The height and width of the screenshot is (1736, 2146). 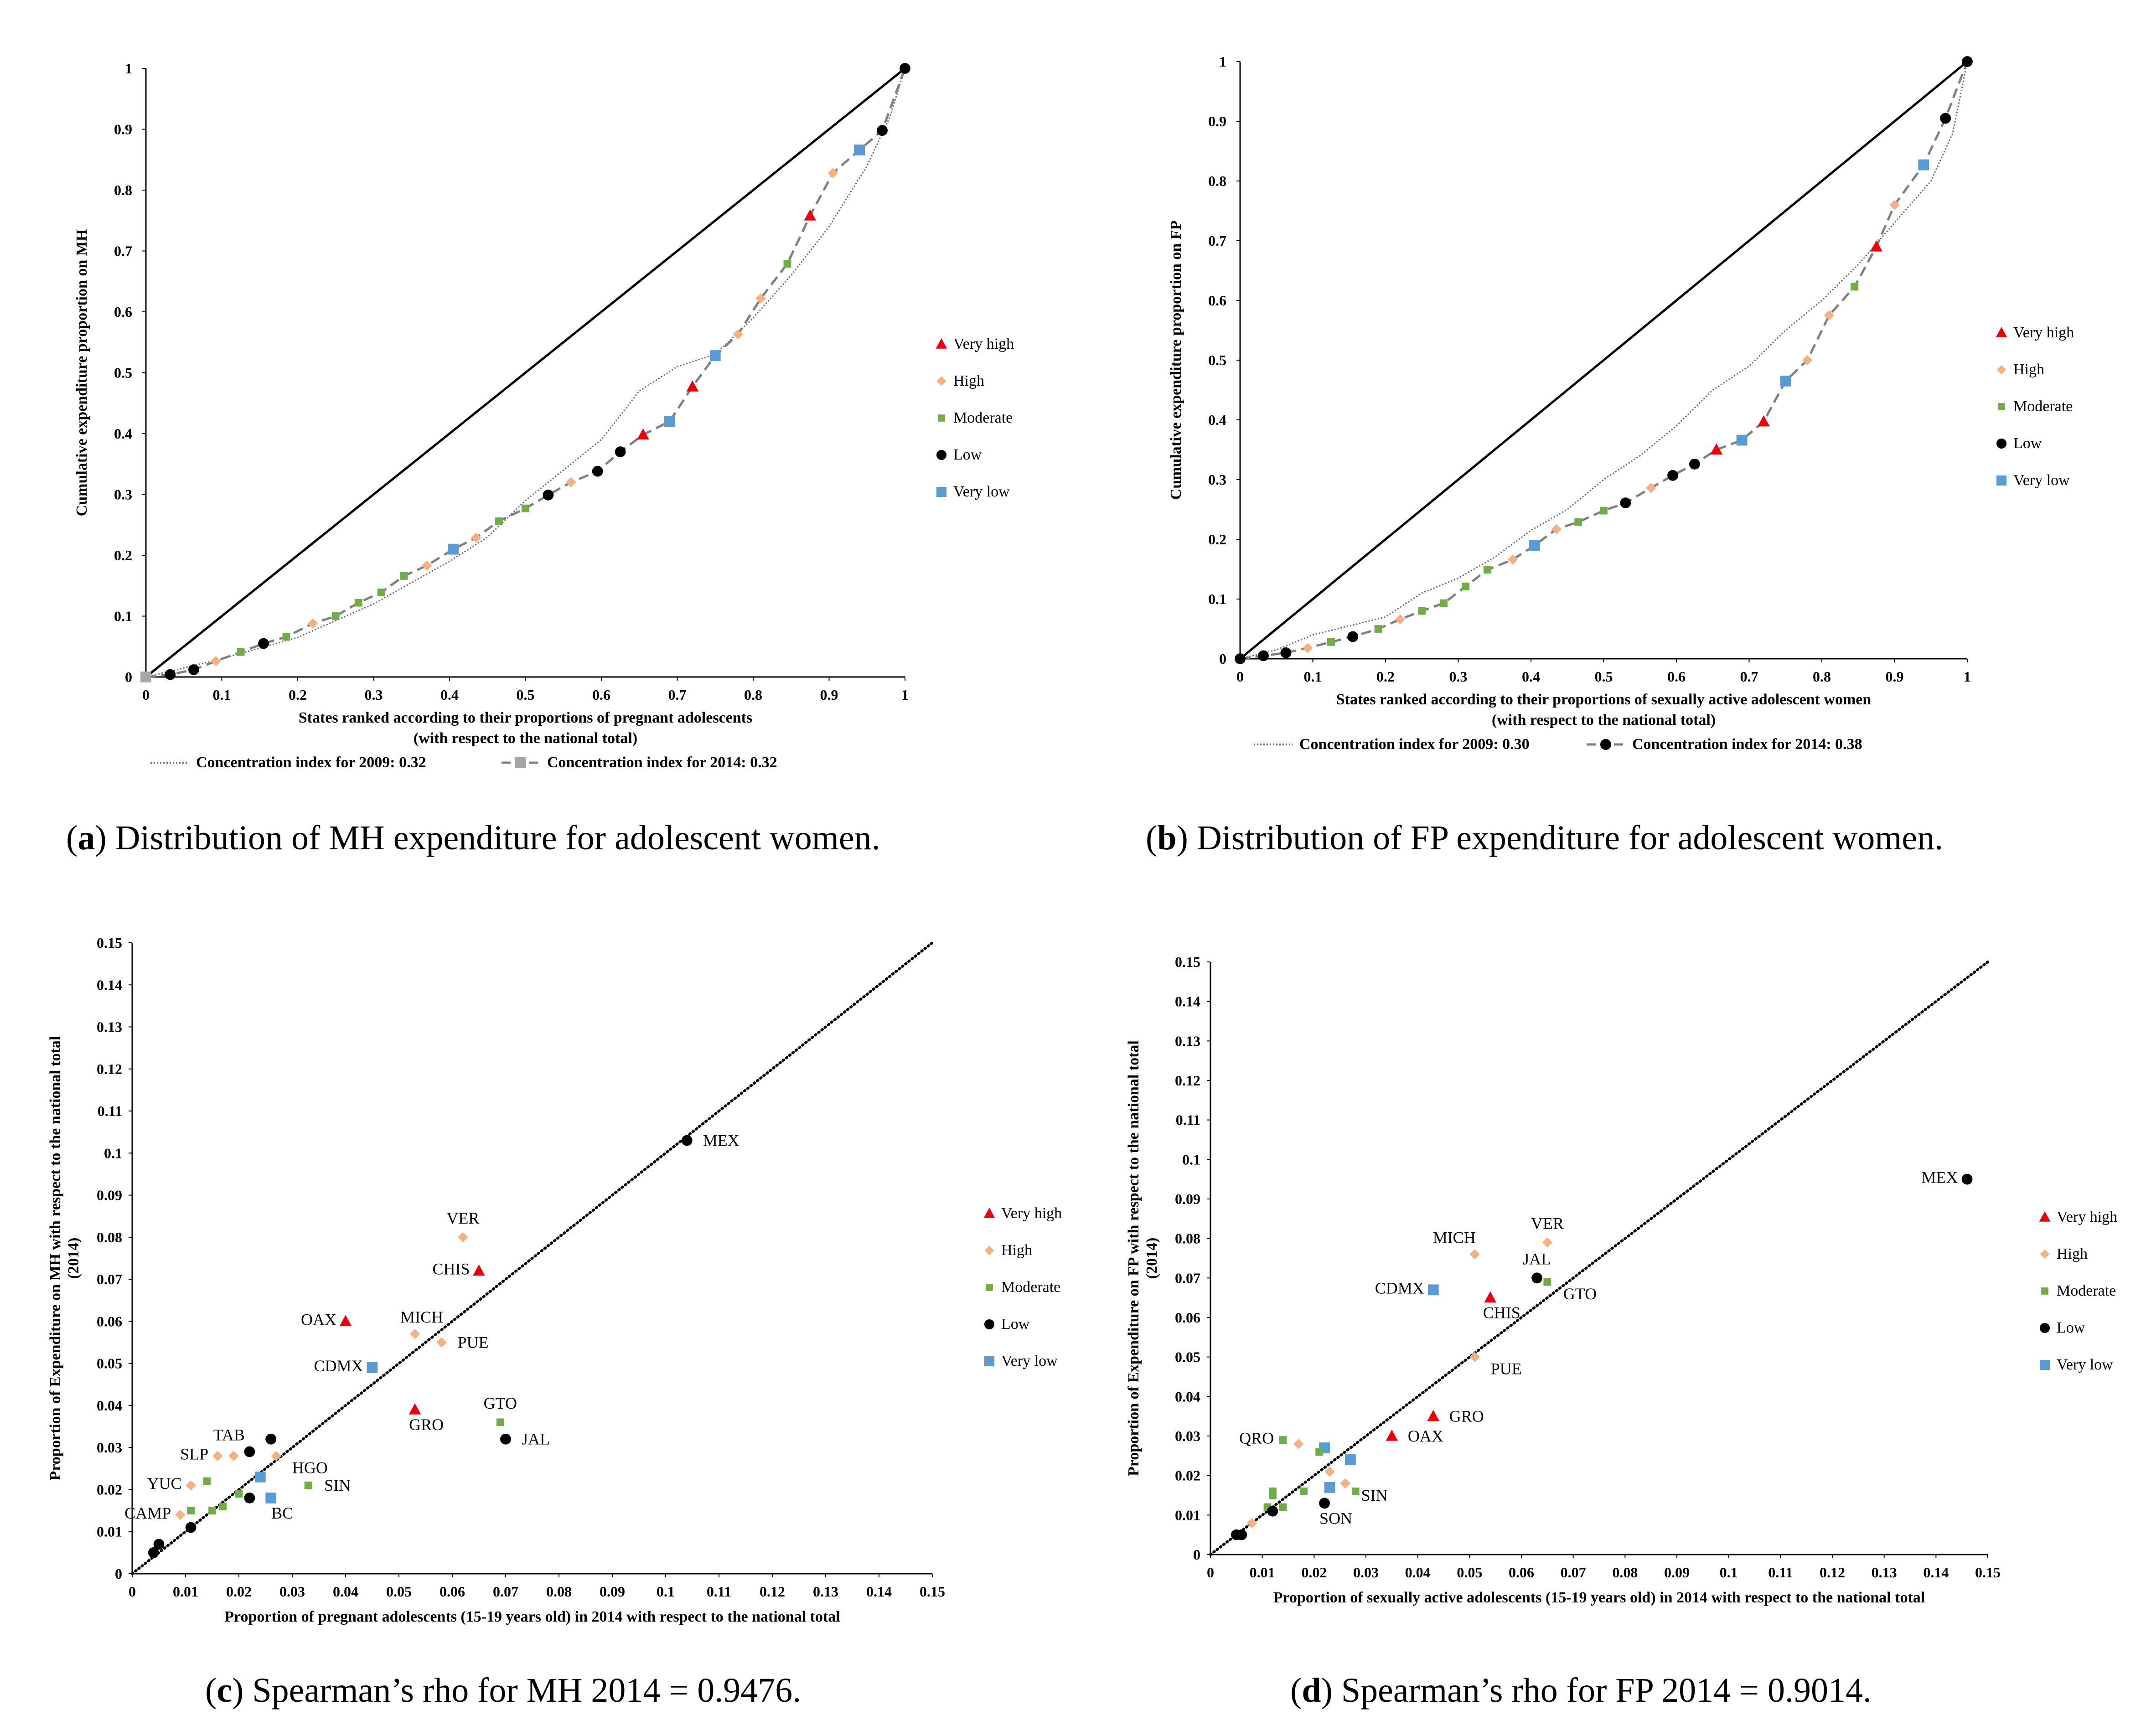 I want to click on x-tick-label: 0.01, so click(x=185, y=1591).